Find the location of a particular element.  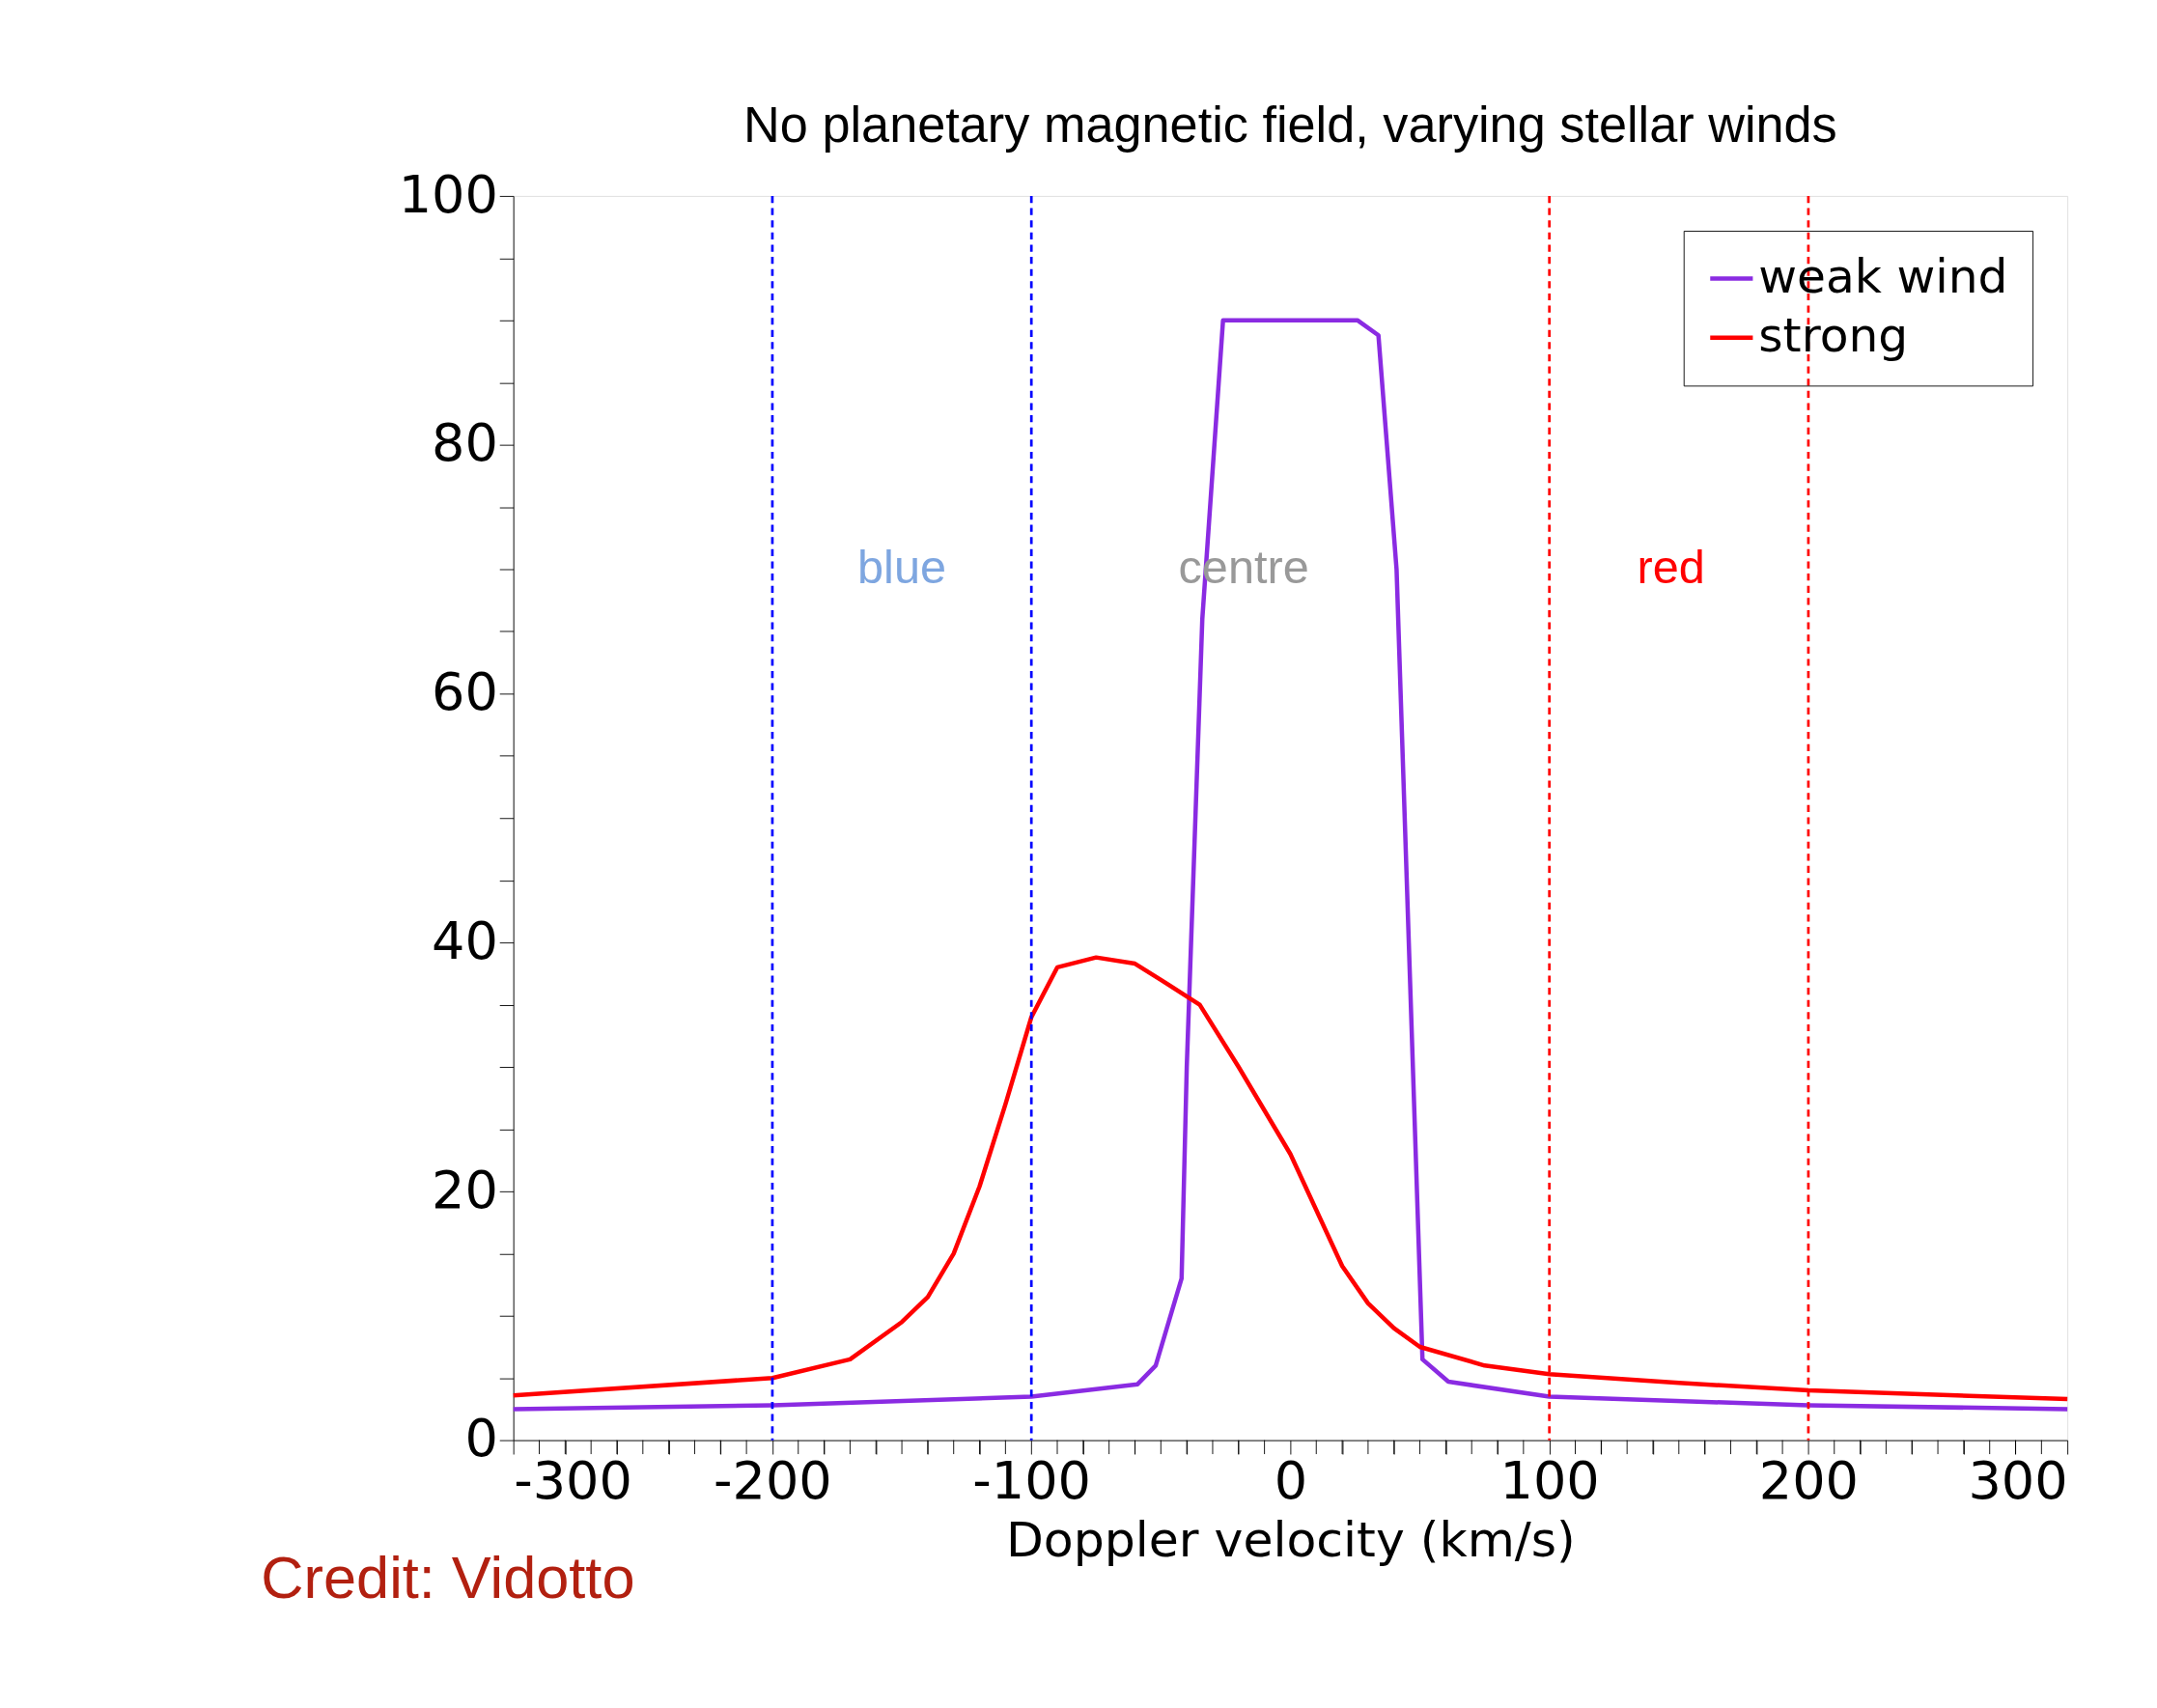

legend-label: strong is located at coordinates (1833, 336).